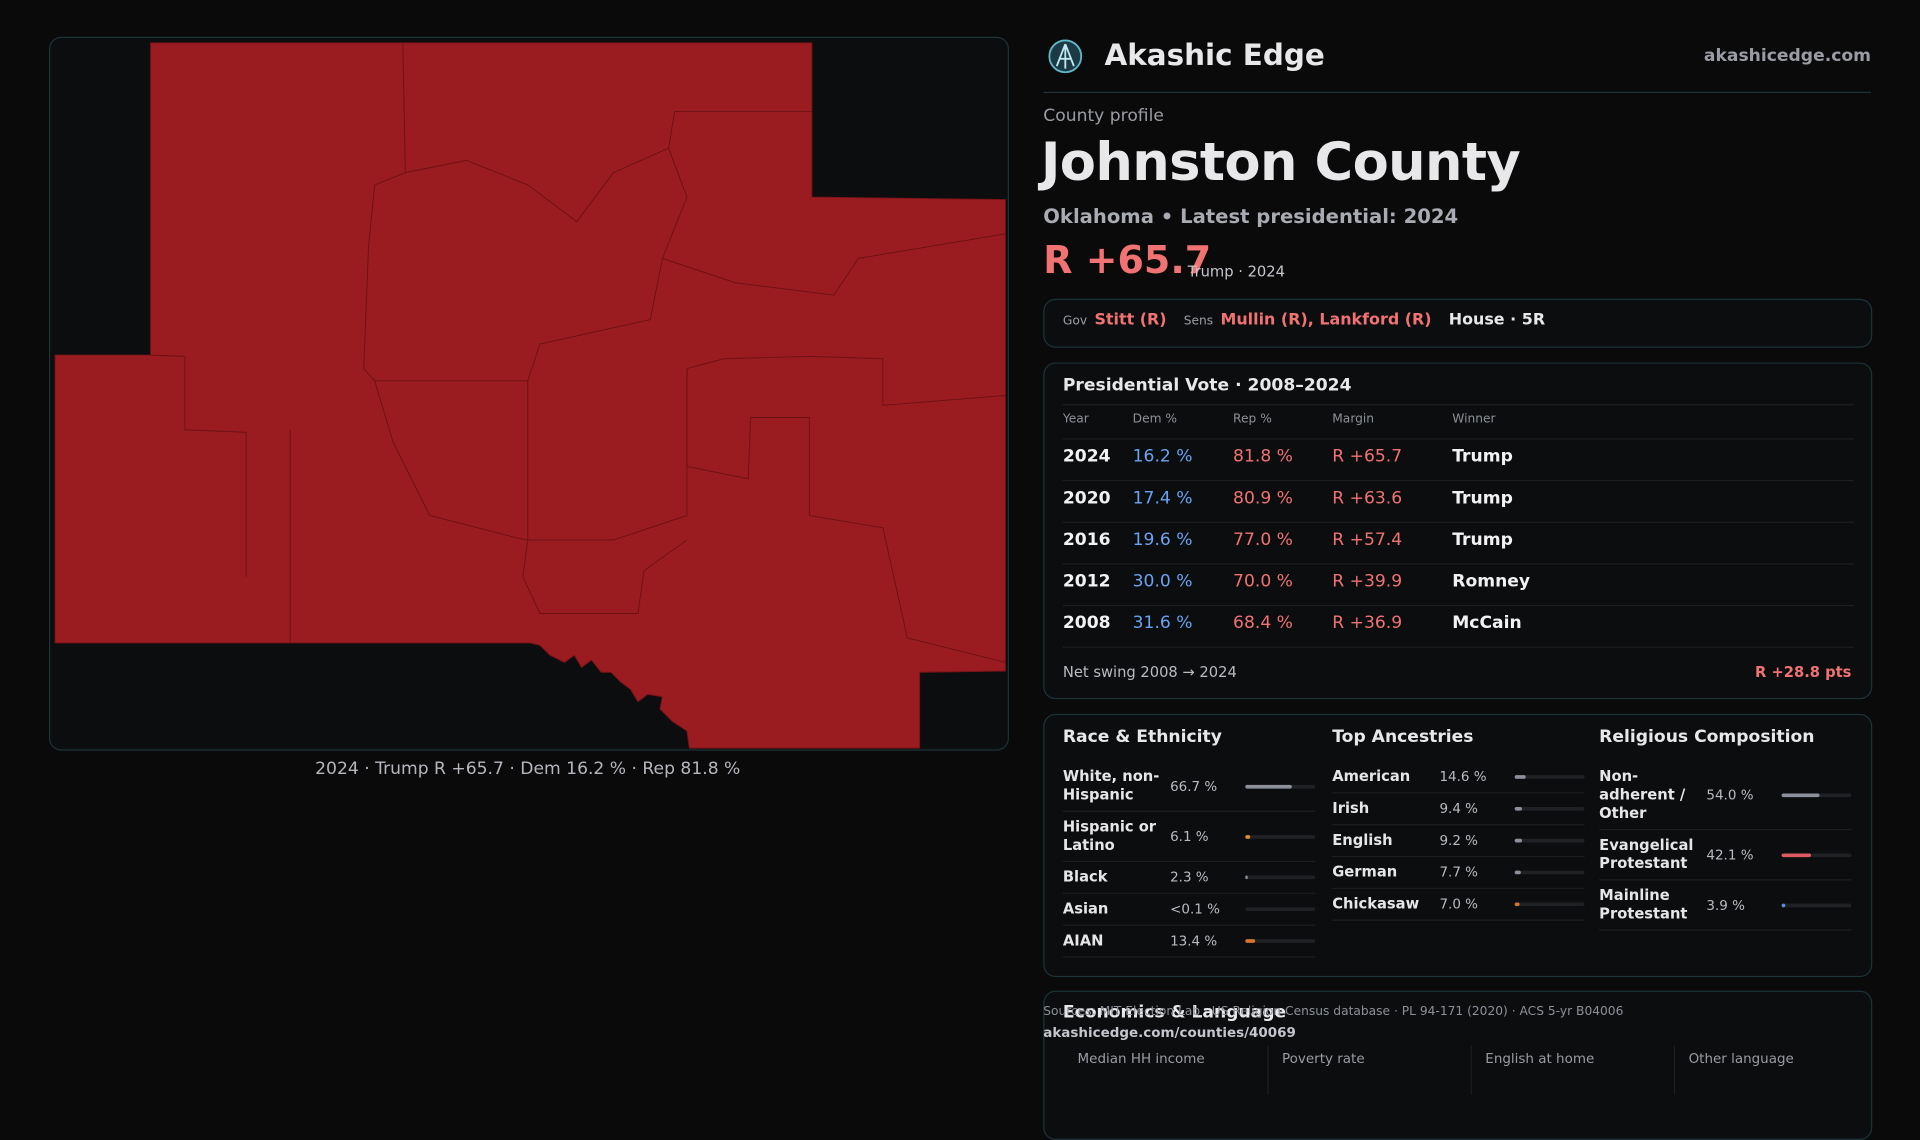 This screenshot has width=1920, height=1140. What do you see at coordinates (1263, 457) in the screenshot?
I see `table-cell: 81.8 %` at bounding box center [1263, 457].